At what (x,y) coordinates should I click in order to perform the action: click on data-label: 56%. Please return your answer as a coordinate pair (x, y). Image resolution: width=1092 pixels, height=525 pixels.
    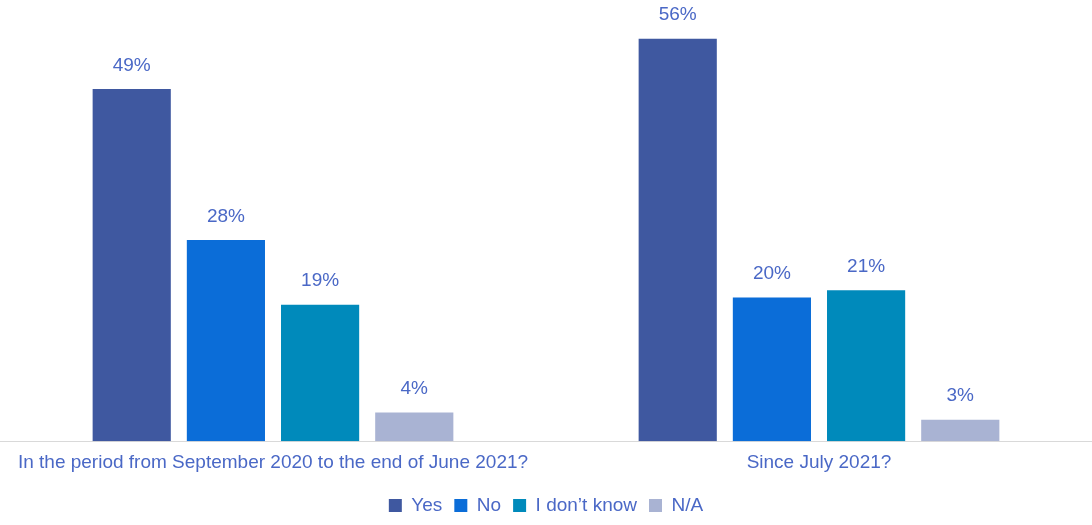
    Looking at the image, I should click on (677, 14).